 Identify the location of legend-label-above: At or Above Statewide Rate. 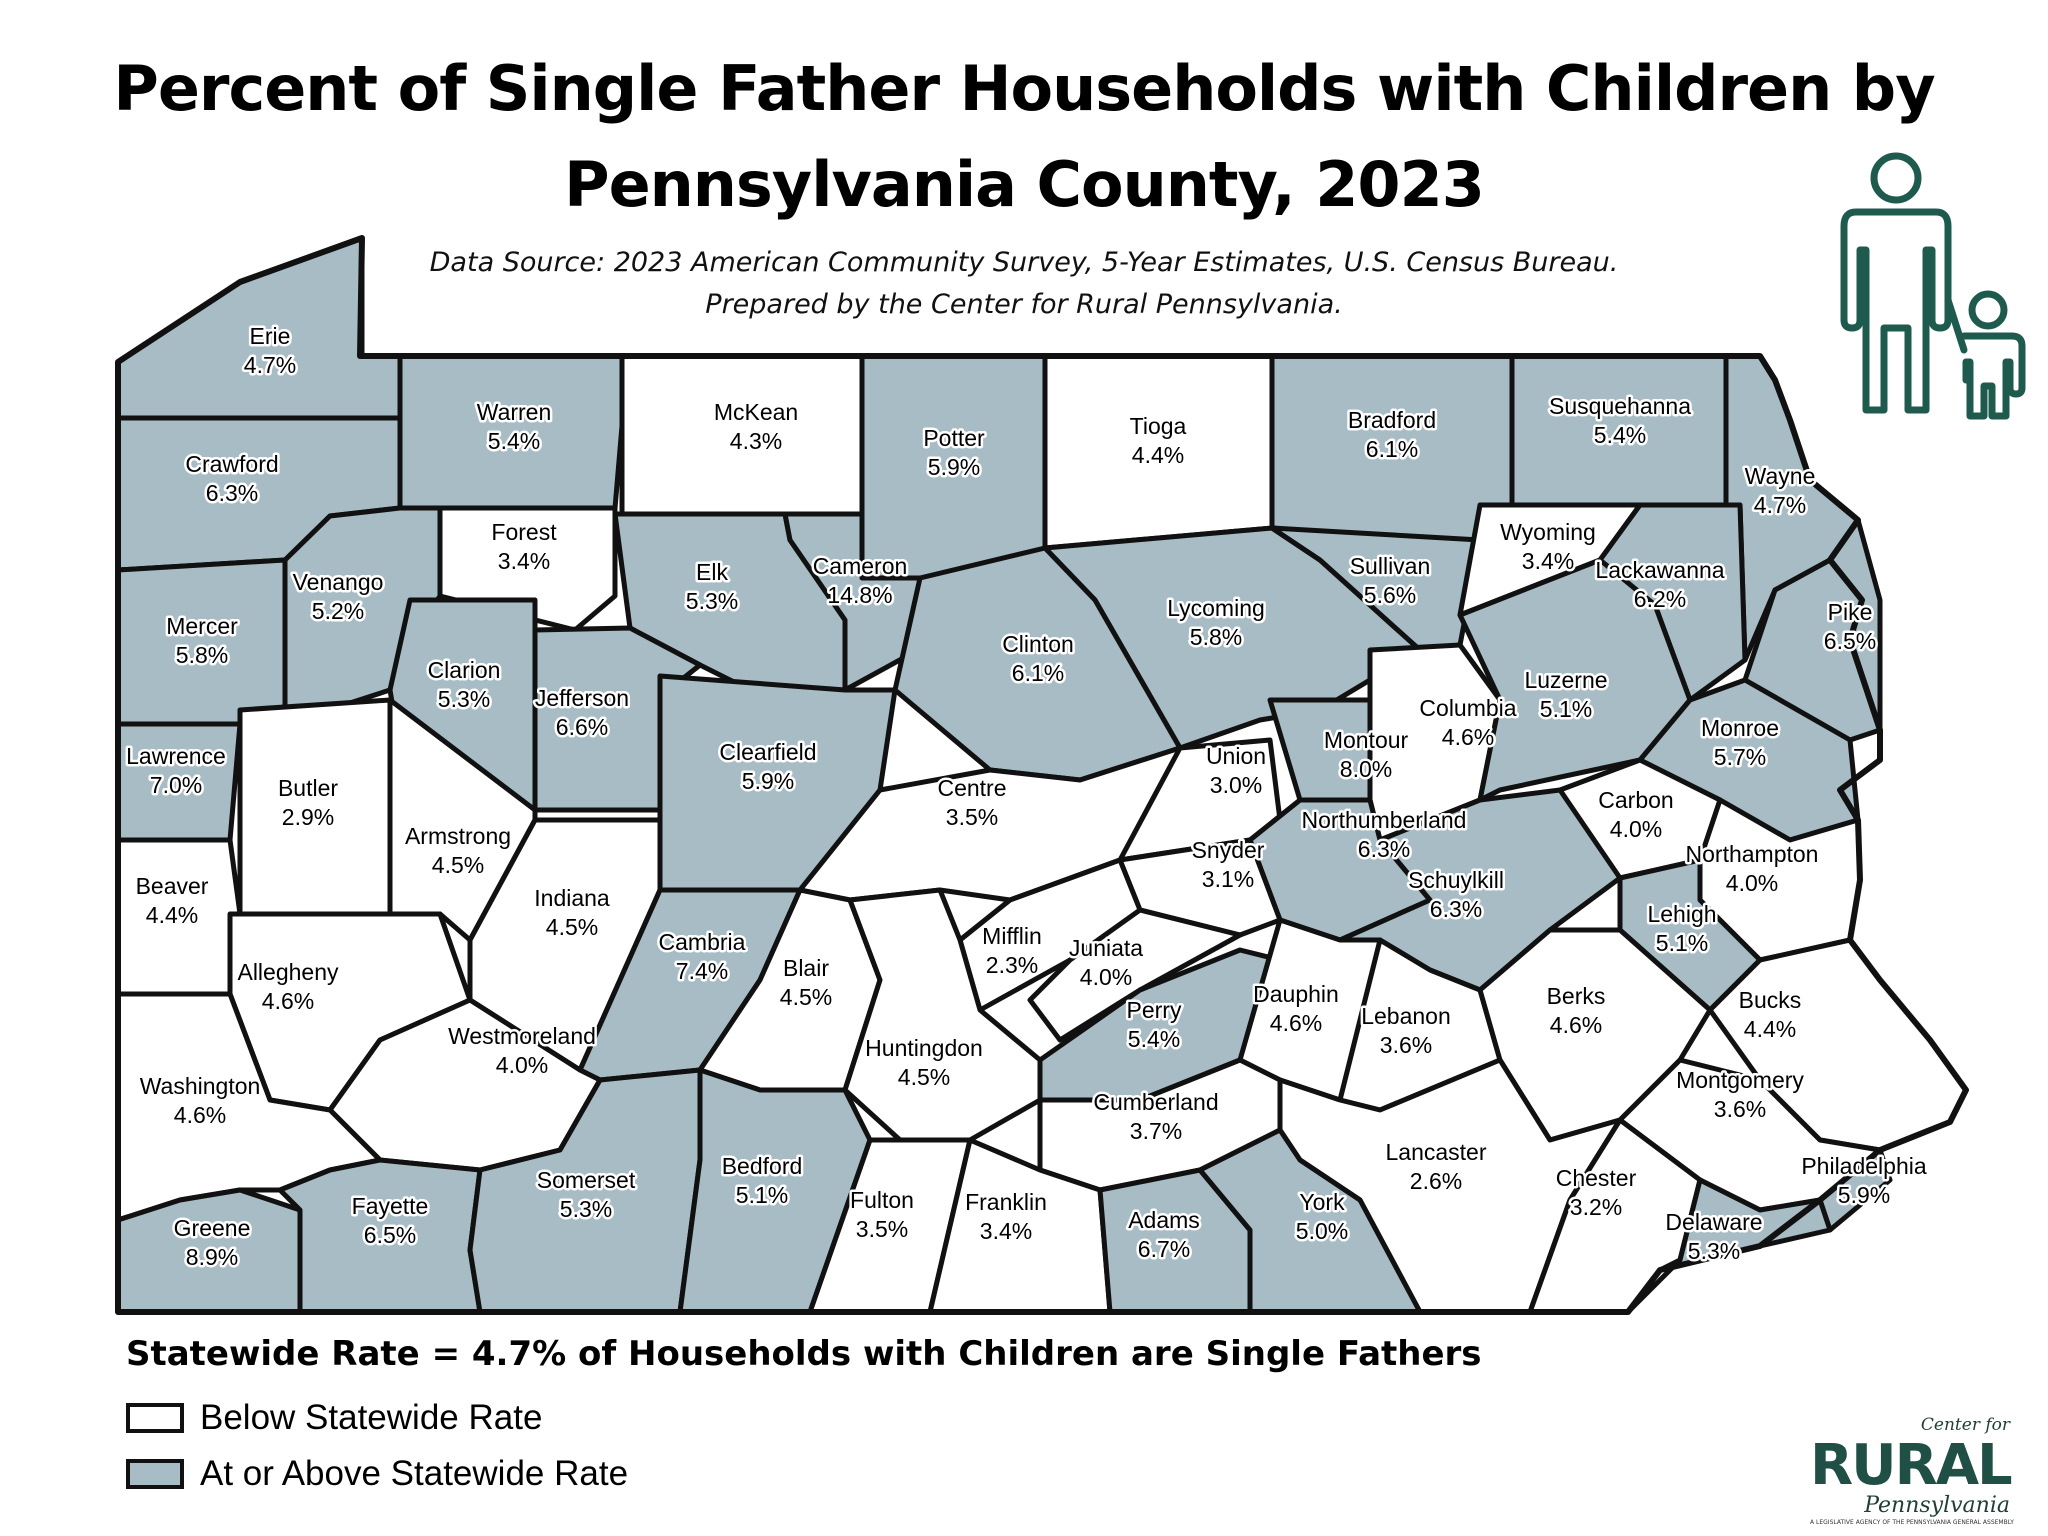
(414, 1473).